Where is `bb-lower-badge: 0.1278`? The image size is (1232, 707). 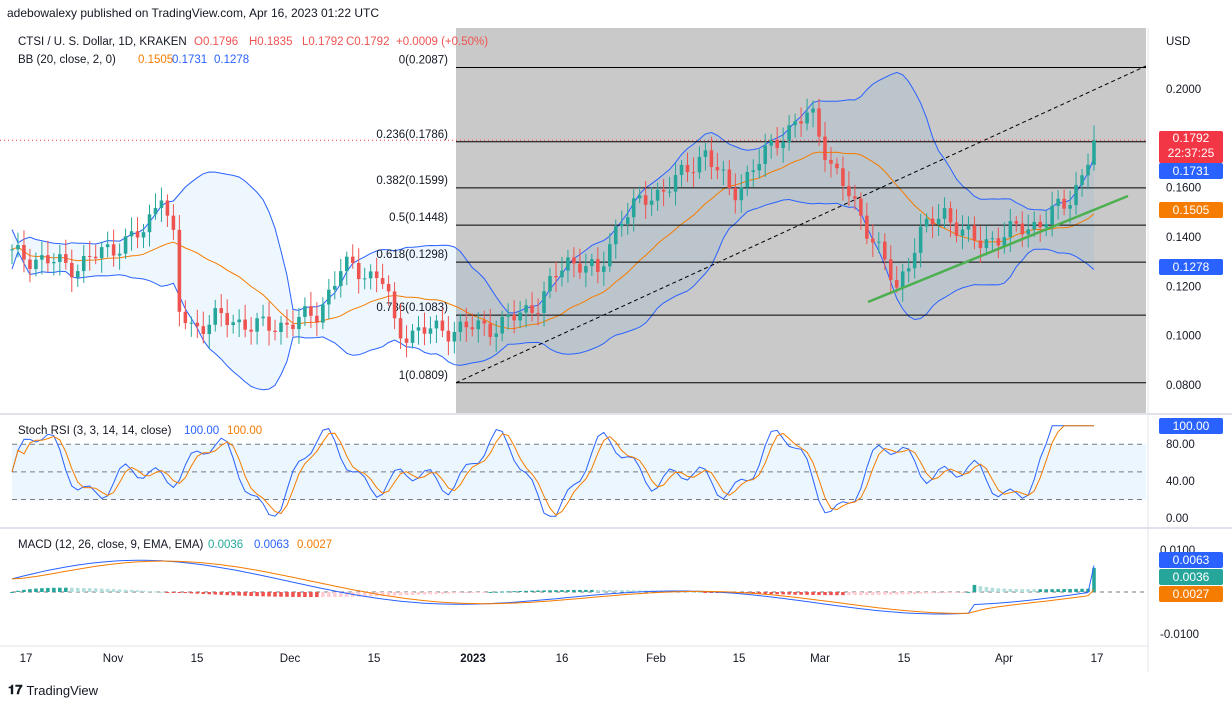
bb-lower-badge: 0.1278 is located at coordinates (1191, 267).